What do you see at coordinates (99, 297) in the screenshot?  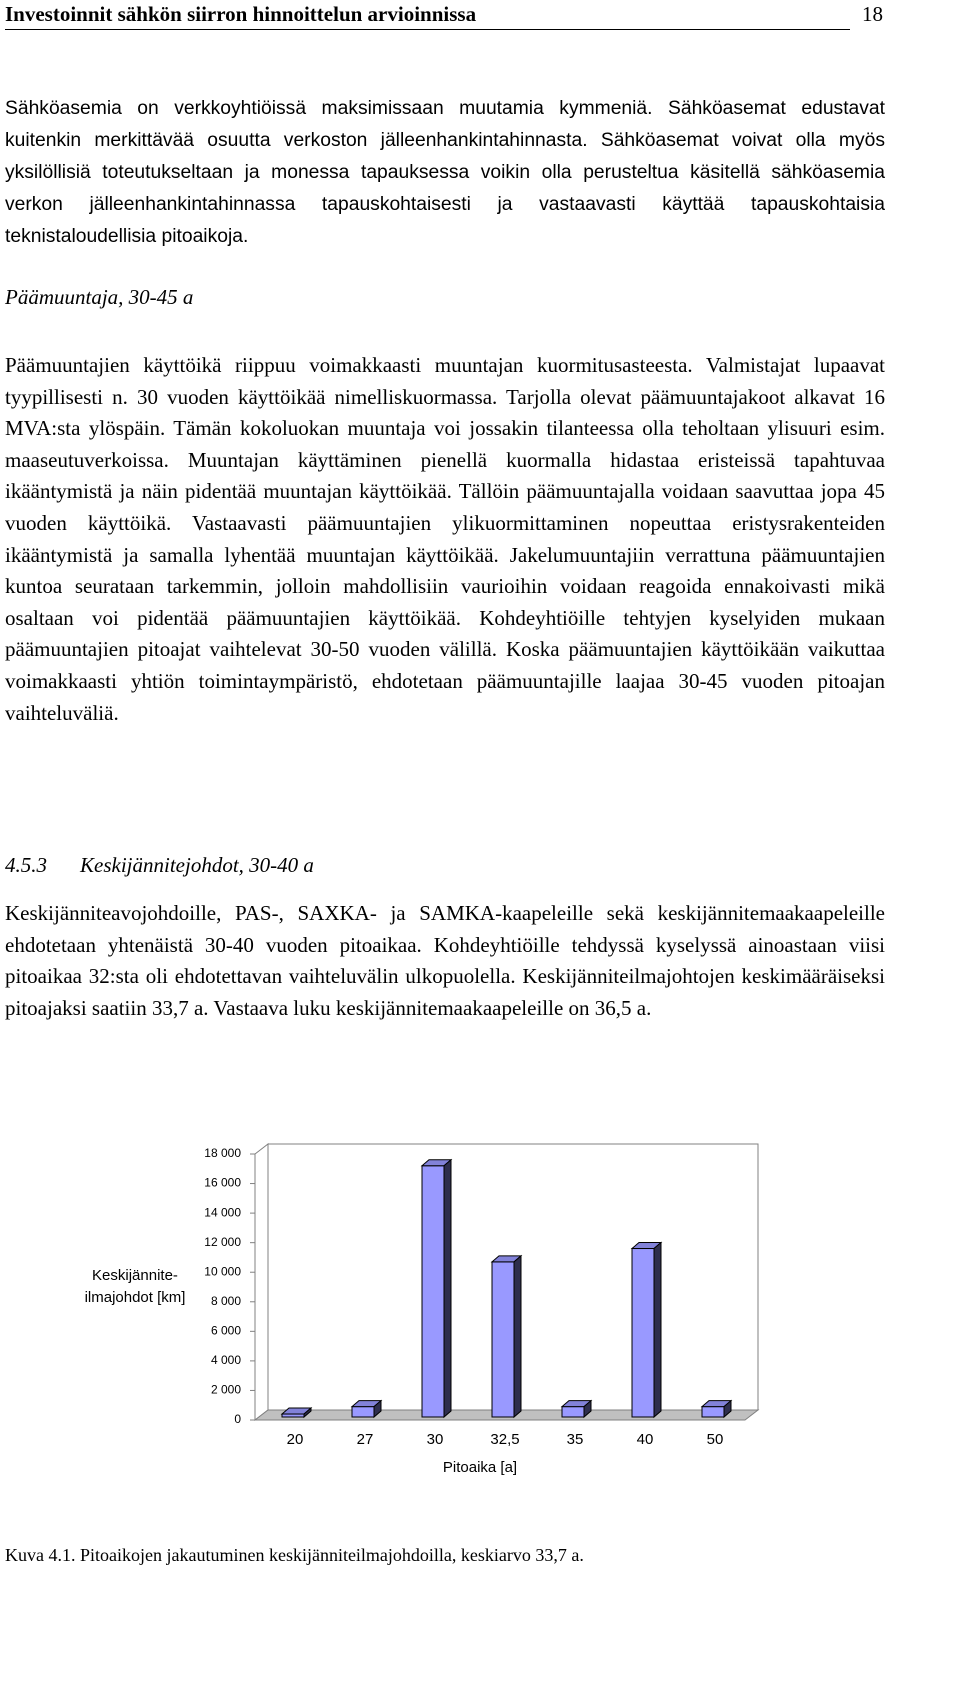 I see `section-heading: Päämuuntaja, 30-45 a` at bounding box center [99, 297].